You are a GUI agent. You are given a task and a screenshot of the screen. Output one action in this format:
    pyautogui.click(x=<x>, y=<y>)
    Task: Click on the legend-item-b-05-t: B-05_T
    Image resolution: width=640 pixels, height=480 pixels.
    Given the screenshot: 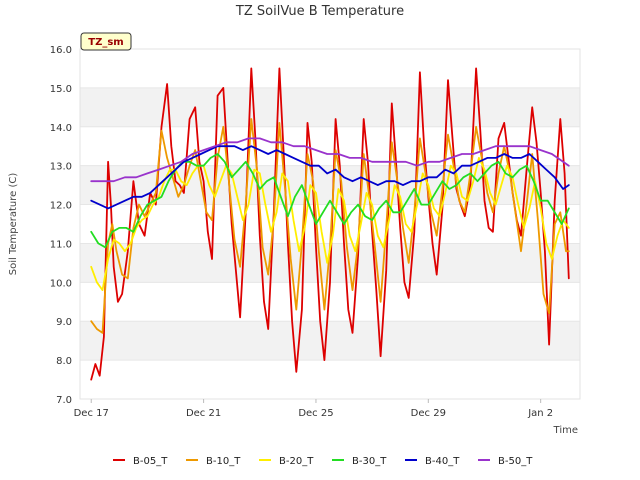 What is the action you would take?
    pyautogui.click(x=140, y=461)
    